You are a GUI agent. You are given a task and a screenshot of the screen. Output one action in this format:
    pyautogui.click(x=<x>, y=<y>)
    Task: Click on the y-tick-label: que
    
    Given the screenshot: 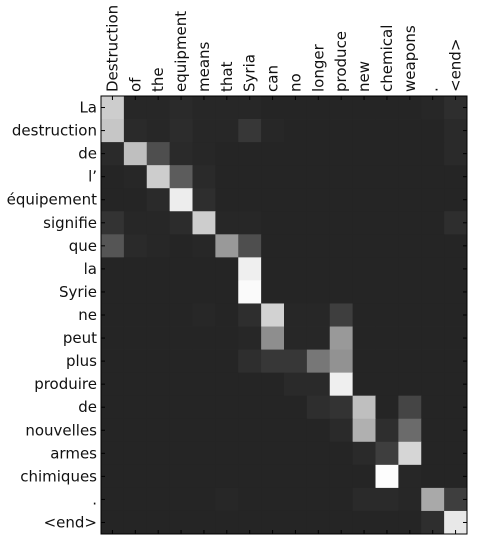 What is the action you would take?
    pyautogui.click(x=83, y=246)
    